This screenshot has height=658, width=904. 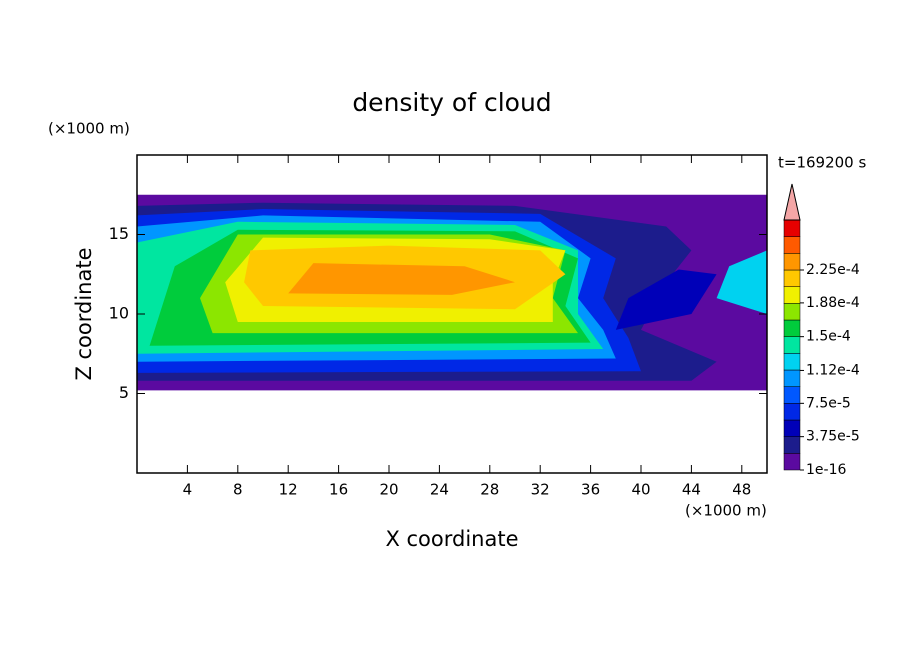 I want to click on x-unit: (×1000 m), so click(x=726, y=511).